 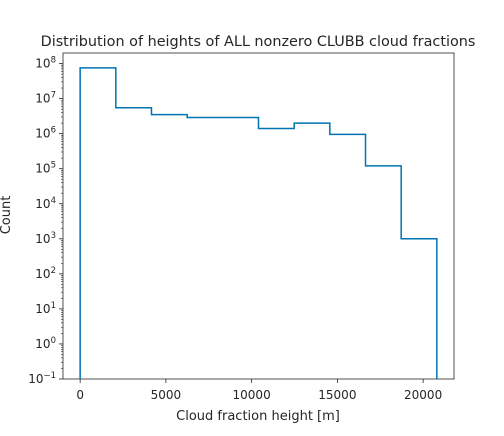 What do you see at coordinates (45, 273) in the screenshot?
I see `y-tick-label: 10²` at bounding box center [45, 273].